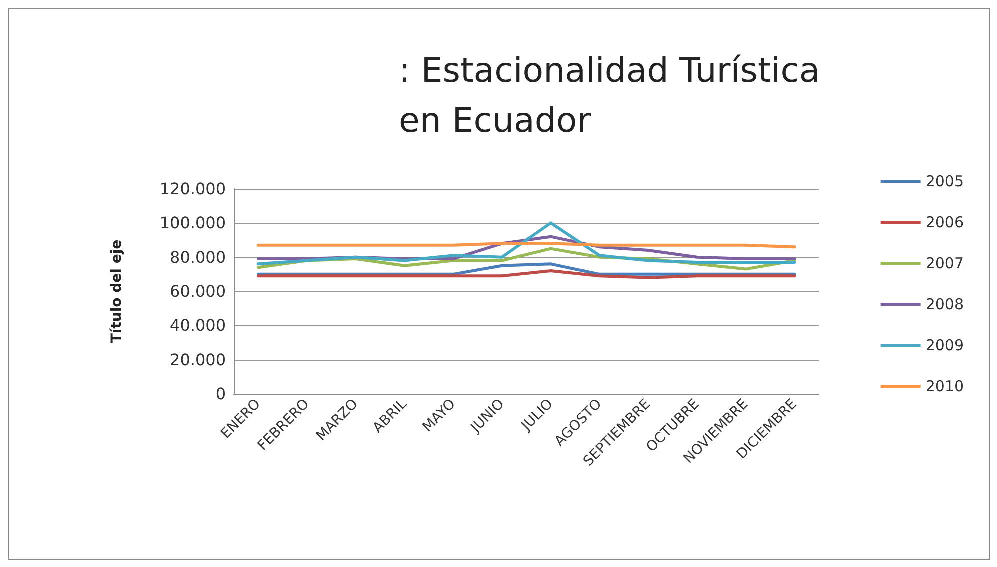 The width and height of the screenshot is (997, 567). I want to click on y-tick-label: 0, so click(221, 394).